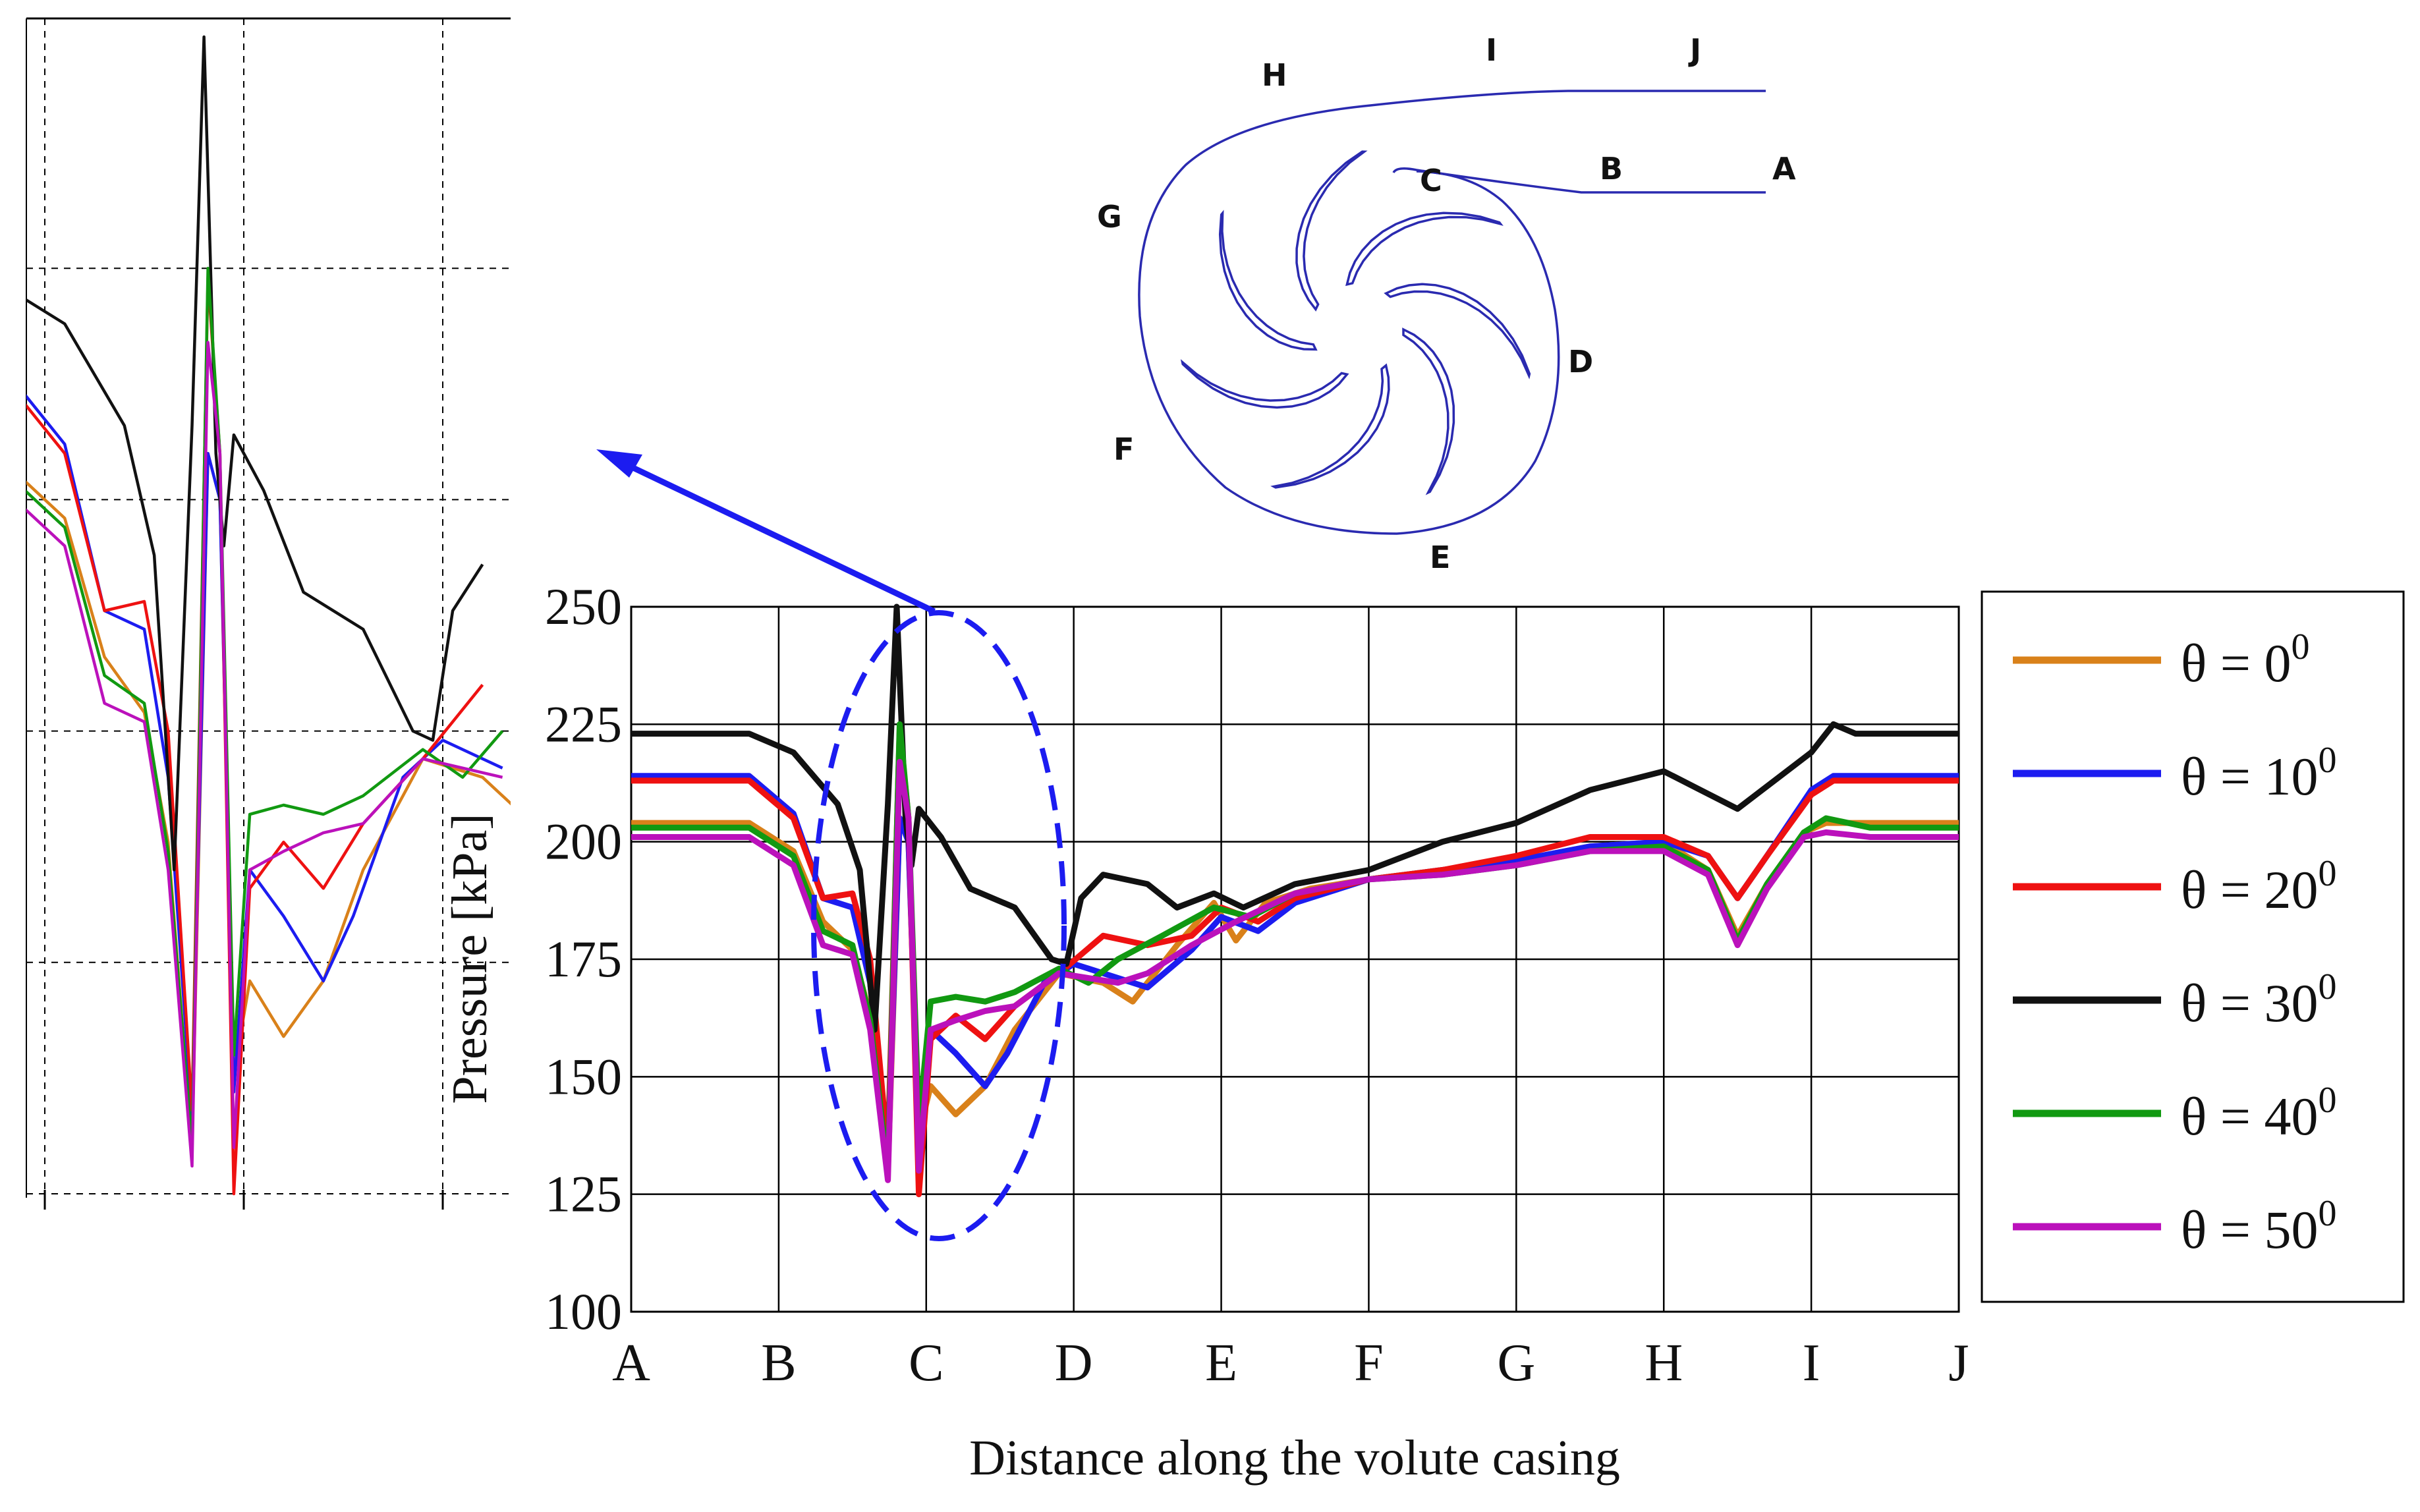 The width and height of the screenshot is (2420, 1512). Describe the element at coordinates (1369, 1363) in the screenshot. I see `x-tick-label: F` at that location.